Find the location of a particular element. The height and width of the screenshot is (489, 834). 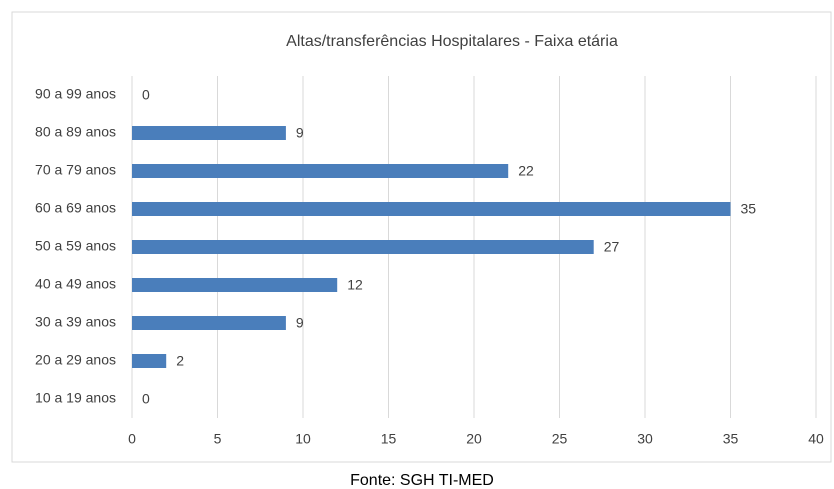

y-tick-label: 10 a 19 anos is located at coordinates (75, 398).